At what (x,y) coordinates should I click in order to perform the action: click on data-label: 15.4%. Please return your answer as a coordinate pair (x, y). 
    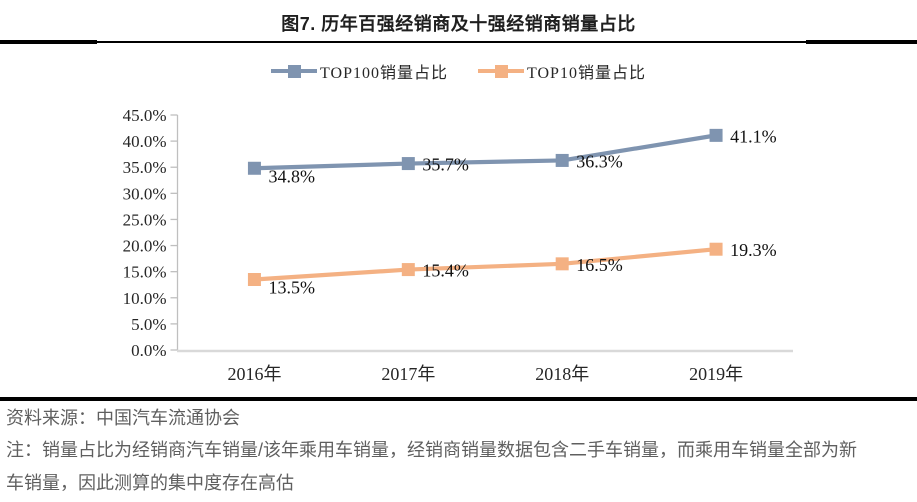
    Looking at the image, I should click on (445, 271).